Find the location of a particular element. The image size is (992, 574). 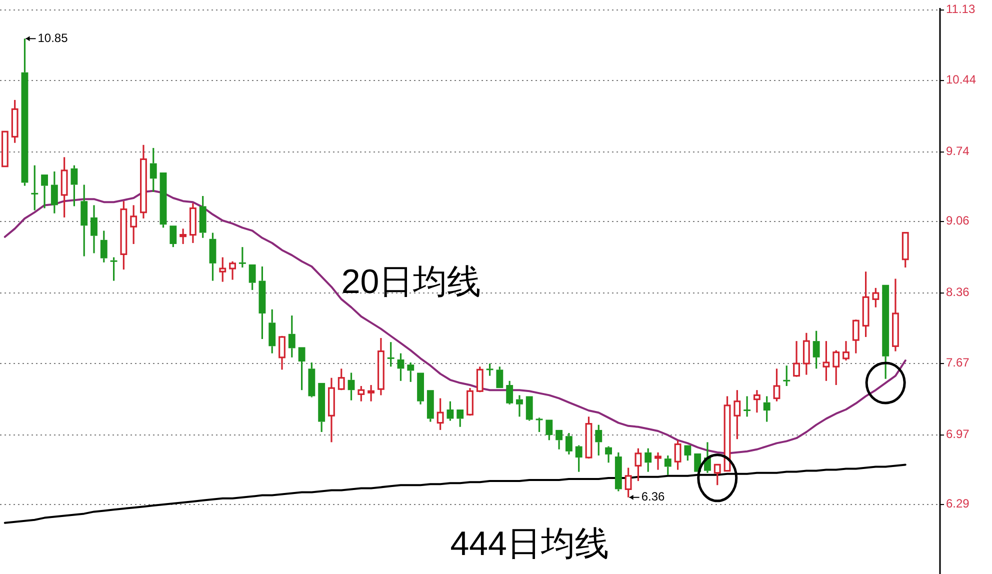

y-tick-label: 9.74 is located at coordinates (958, 151).